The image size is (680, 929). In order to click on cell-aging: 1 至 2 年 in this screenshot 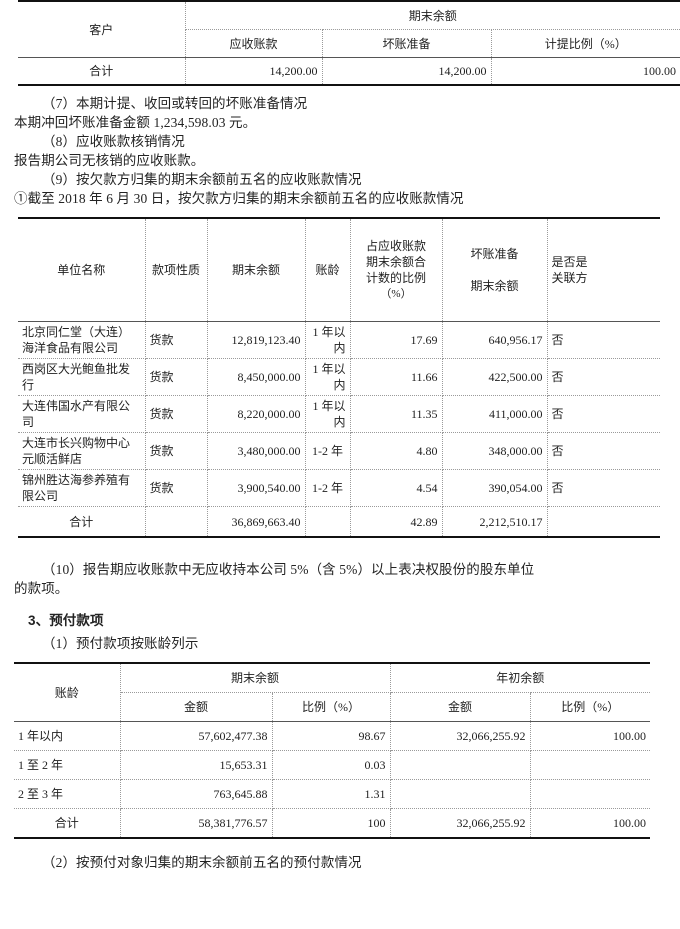, I will do `click(67, 765)`.